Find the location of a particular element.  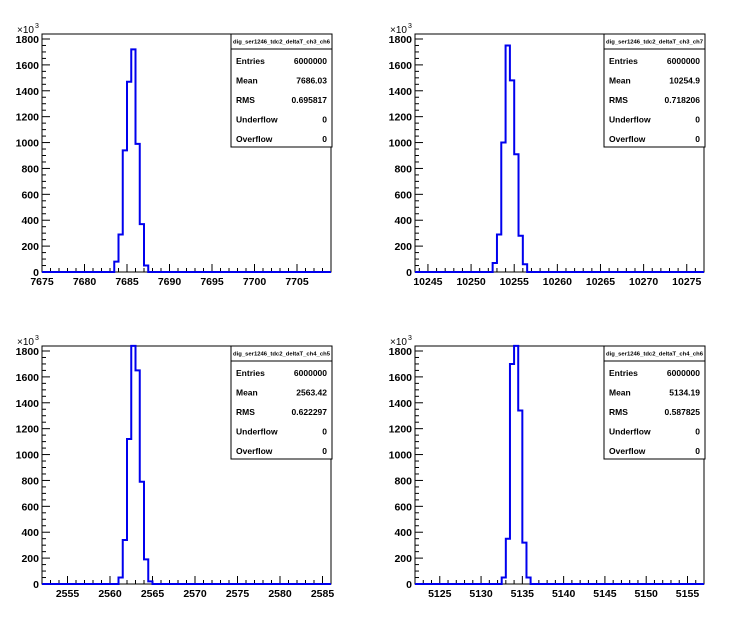

x-tick-label: 7695 is located at coordinates (212, 282).